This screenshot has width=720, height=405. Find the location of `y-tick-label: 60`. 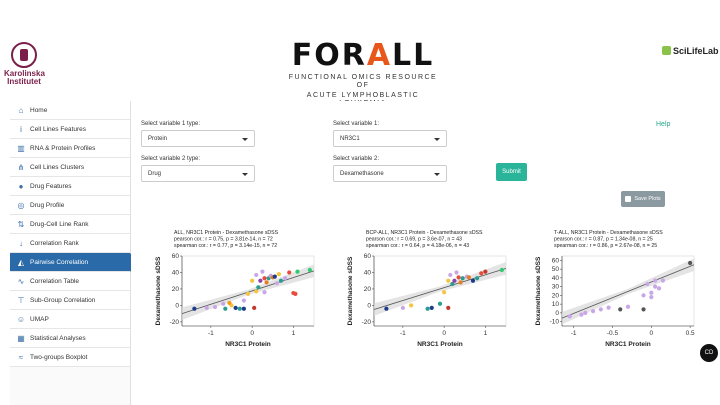

y-tick-label: 60 is located at coordinates (556, 260).